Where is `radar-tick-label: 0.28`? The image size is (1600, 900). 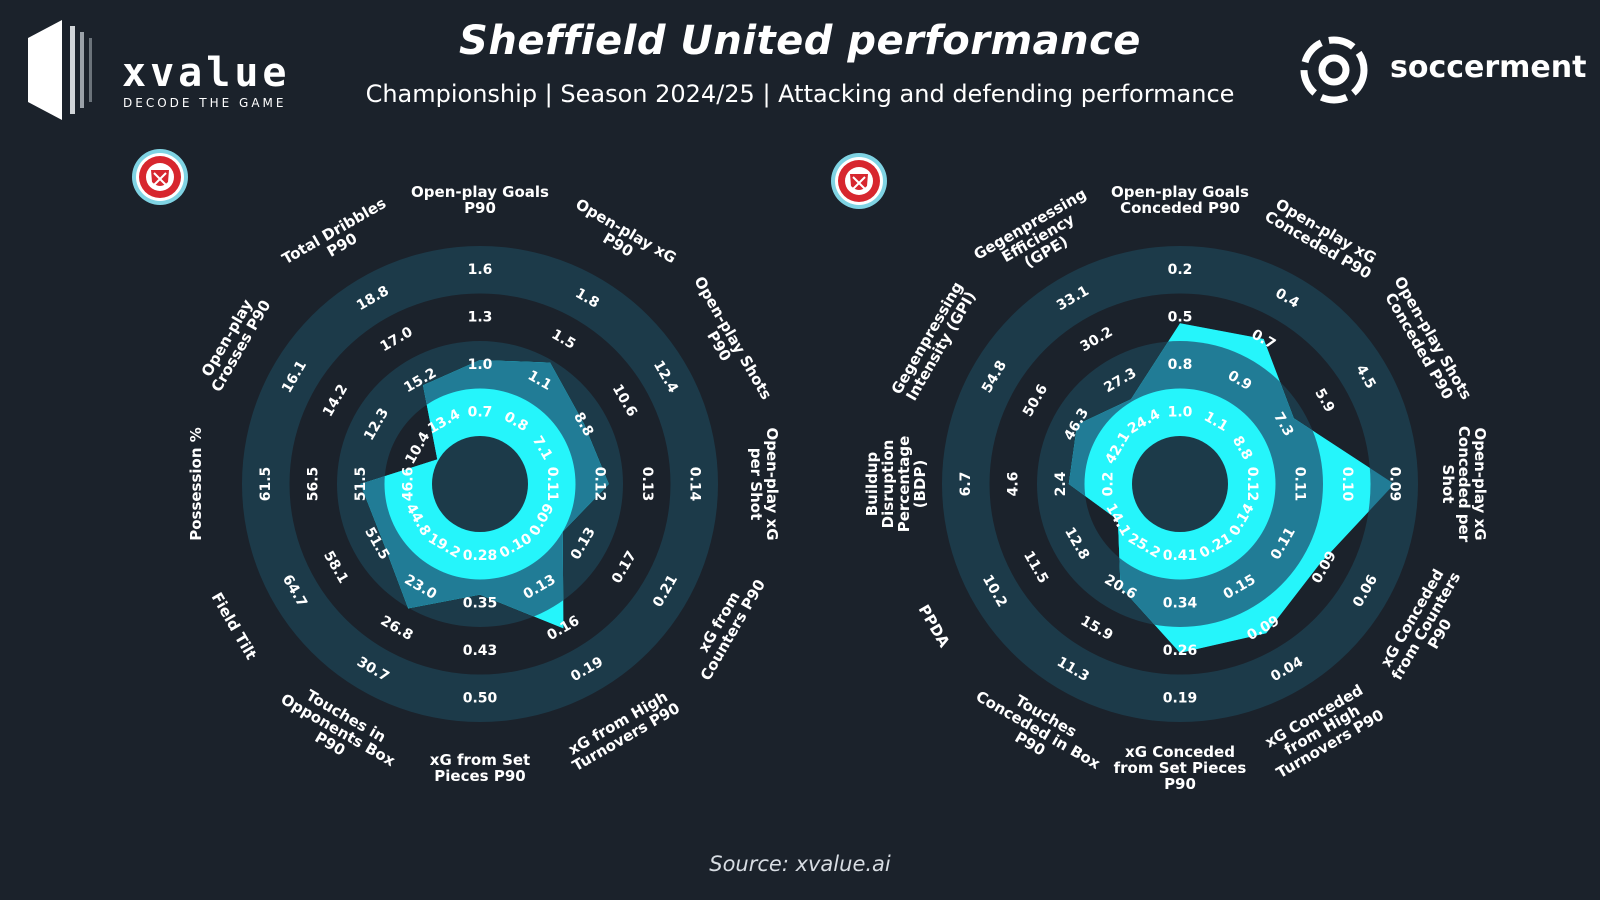 radar-tick-label: 0.28 is located at coordinates (480, 556).